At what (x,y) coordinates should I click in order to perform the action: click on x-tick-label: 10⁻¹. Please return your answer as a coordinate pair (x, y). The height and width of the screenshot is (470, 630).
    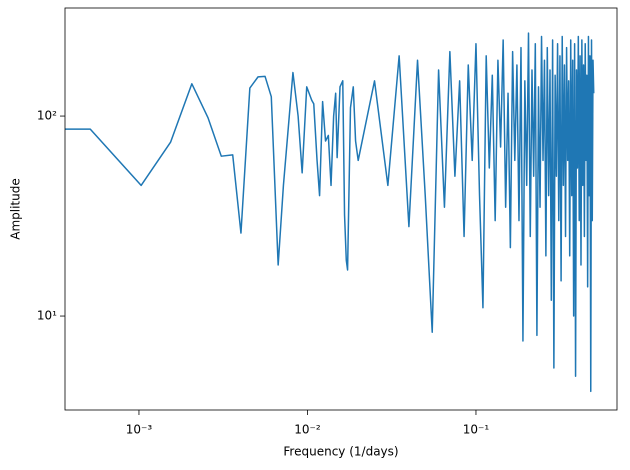
    Looking at the image, I should click on (476, 430).